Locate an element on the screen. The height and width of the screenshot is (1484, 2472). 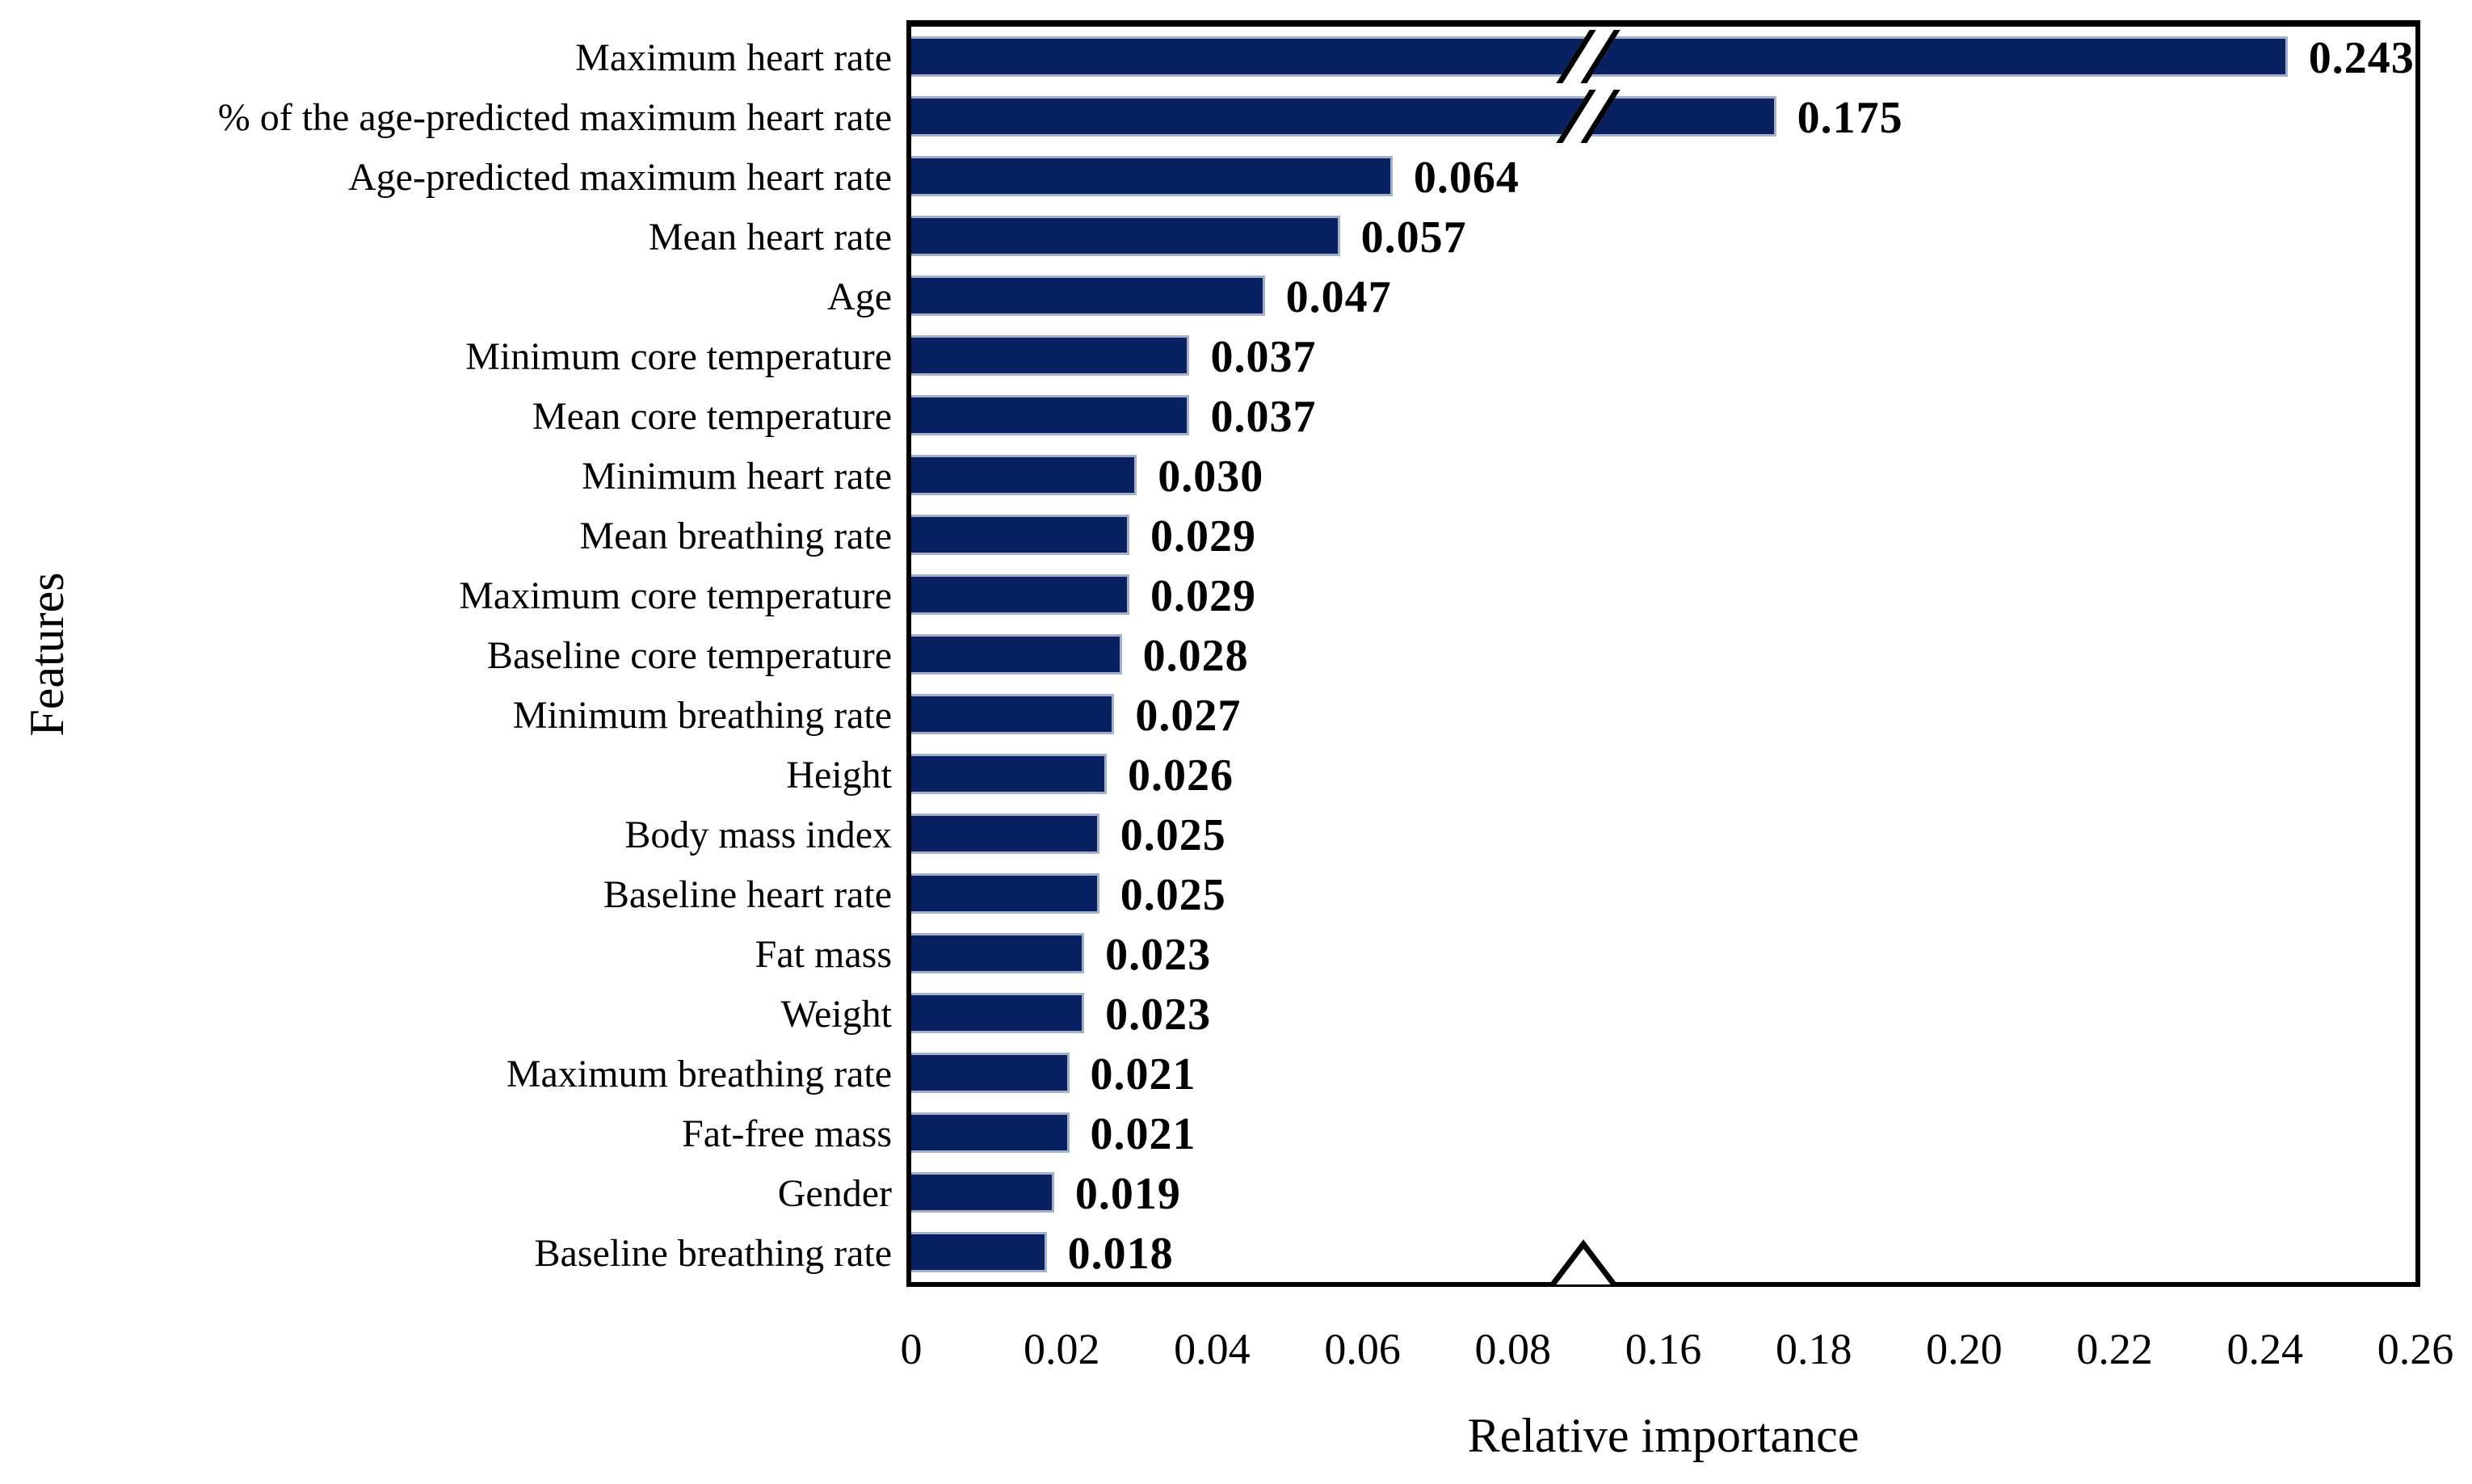
category-label: Minimum heart rate is located at coordinates (737, 476).